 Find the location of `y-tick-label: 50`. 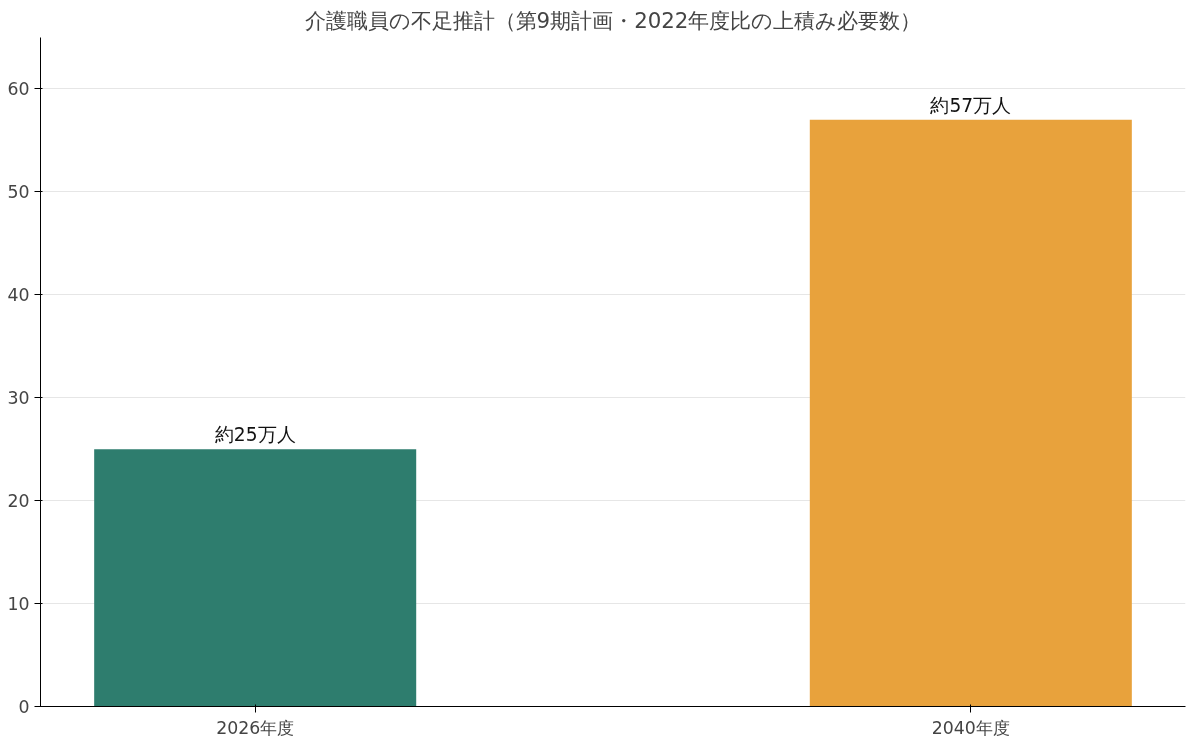

y-tick-label: 50 is located at coordinates (18, 192).